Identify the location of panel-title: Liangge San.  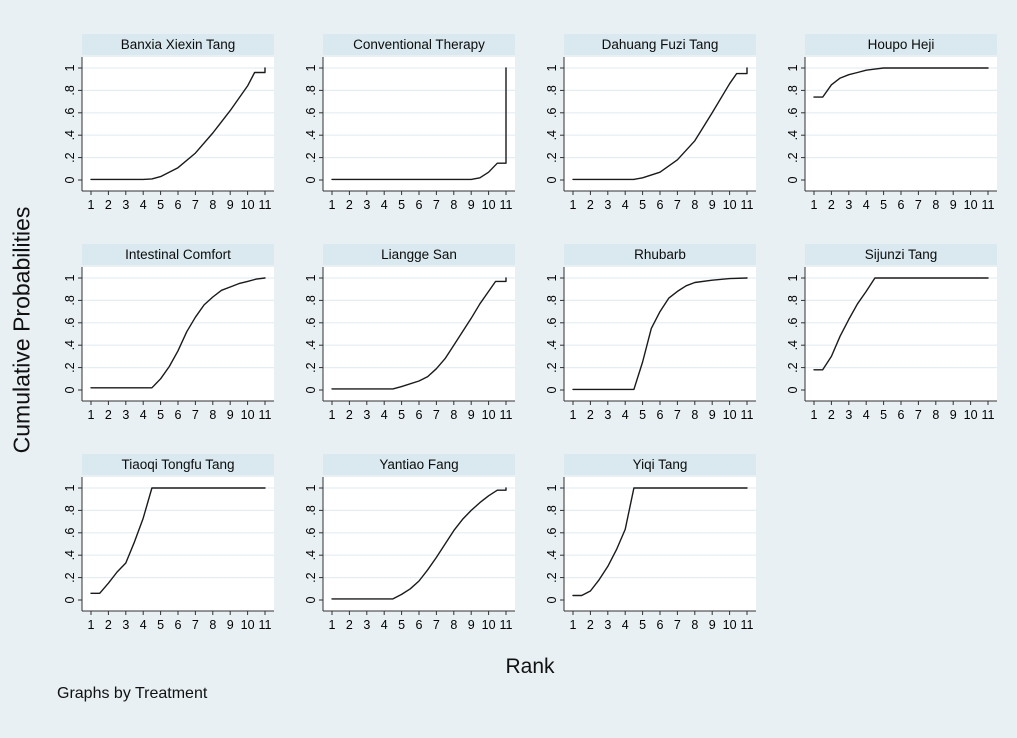
(419, 254).